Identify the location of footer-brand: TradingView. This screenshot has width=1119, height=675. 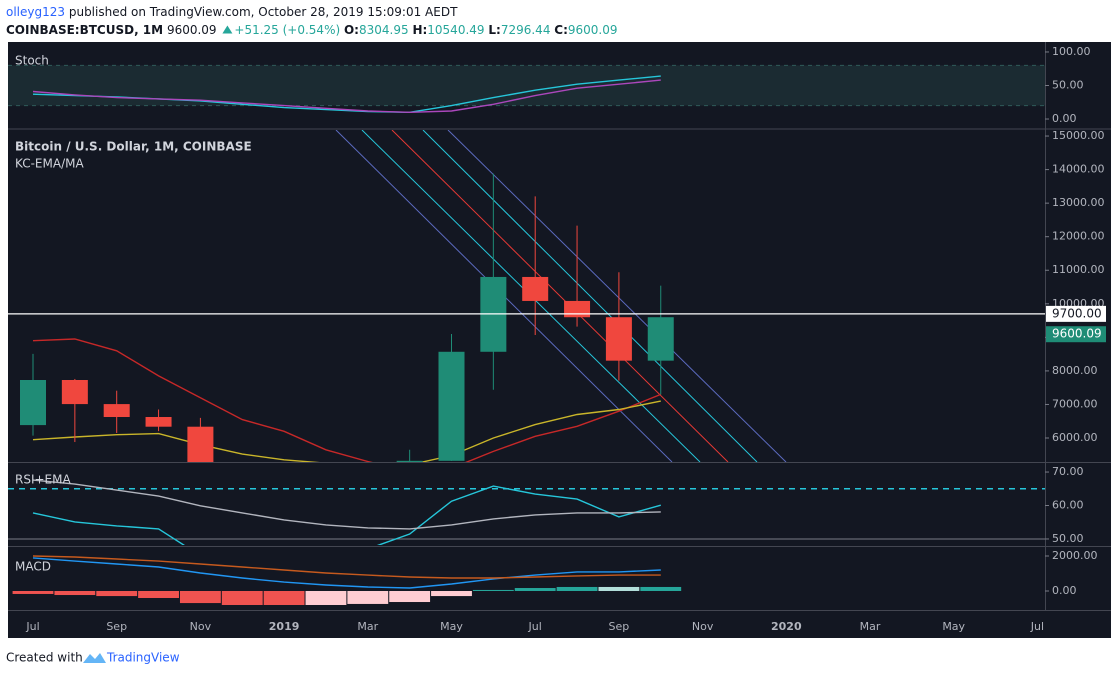
(143, 658).